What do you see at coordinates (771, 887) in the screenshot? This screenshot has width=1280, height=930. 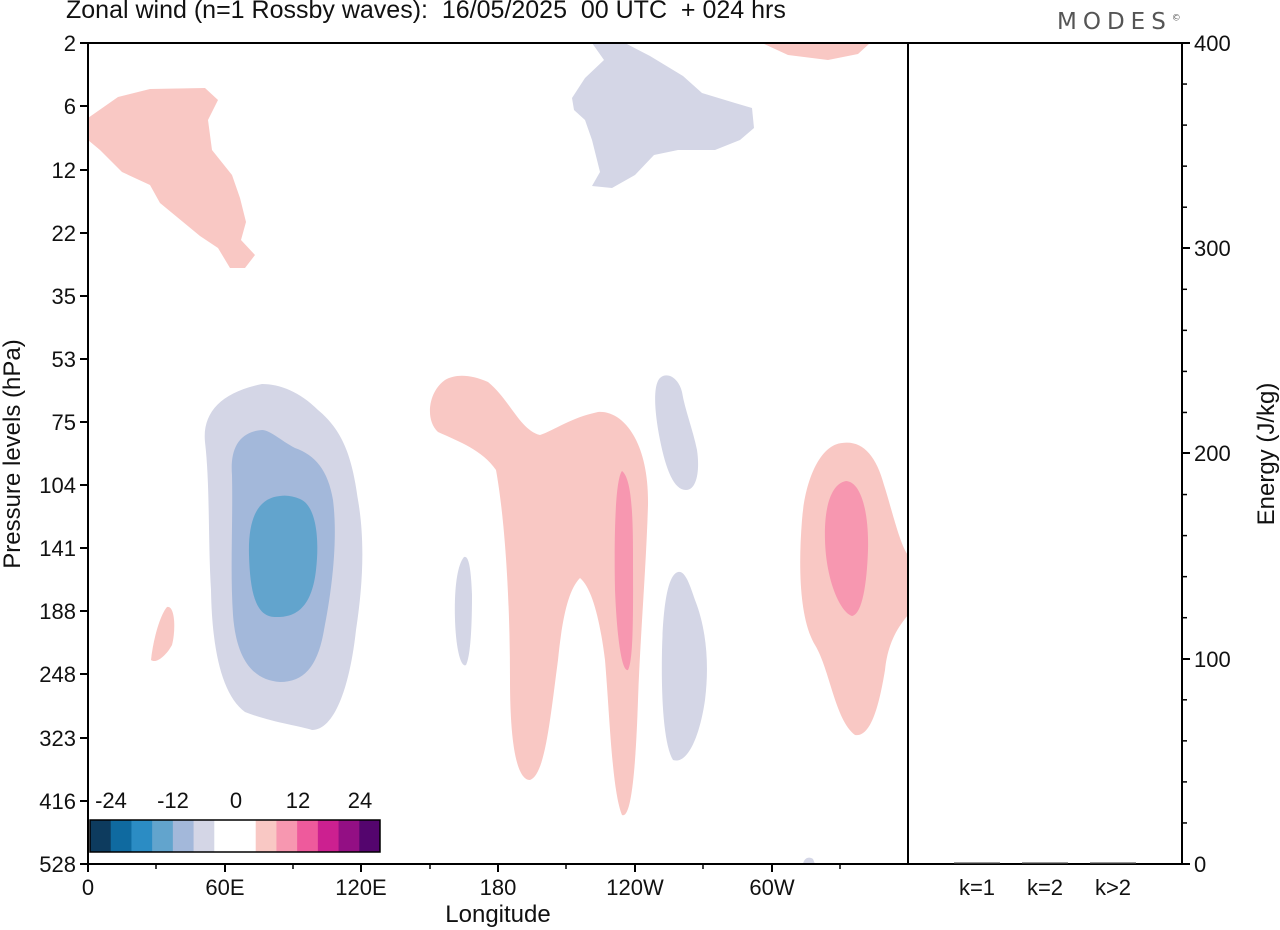 I see `x-tick-label: 60W` at bounding box center [771, 887].